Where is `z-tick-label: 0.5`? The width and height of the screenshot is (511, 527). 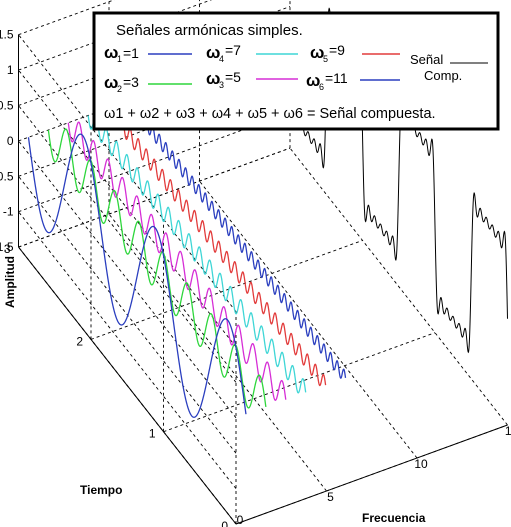
z-tick-label: 0.5 is located at coordinates (7, 106).